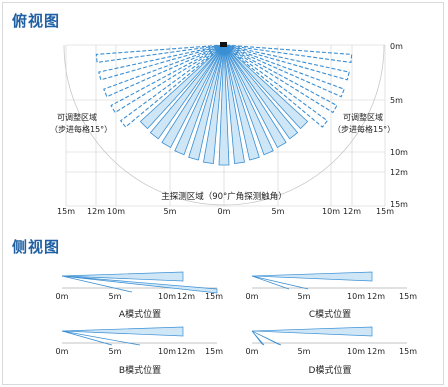  I want to click on left-zone-step: （步进每格15°）, so click(81, 129).